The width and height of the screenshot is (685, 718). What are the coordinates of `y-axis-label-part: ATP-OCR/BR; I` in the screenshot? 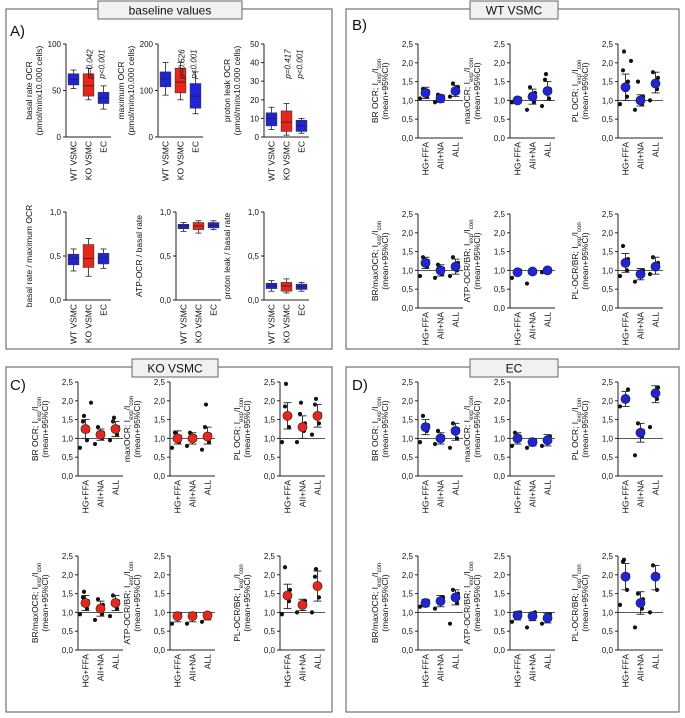 It's located at (127, 615).